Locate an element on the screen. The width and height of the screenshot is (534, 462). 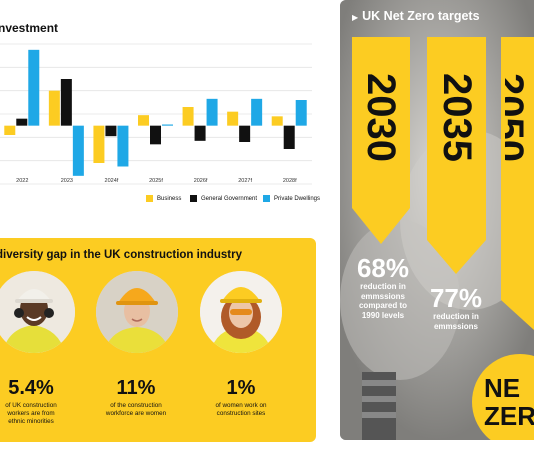
x-tick-label: 2024f is located at coordinates (112, 181).